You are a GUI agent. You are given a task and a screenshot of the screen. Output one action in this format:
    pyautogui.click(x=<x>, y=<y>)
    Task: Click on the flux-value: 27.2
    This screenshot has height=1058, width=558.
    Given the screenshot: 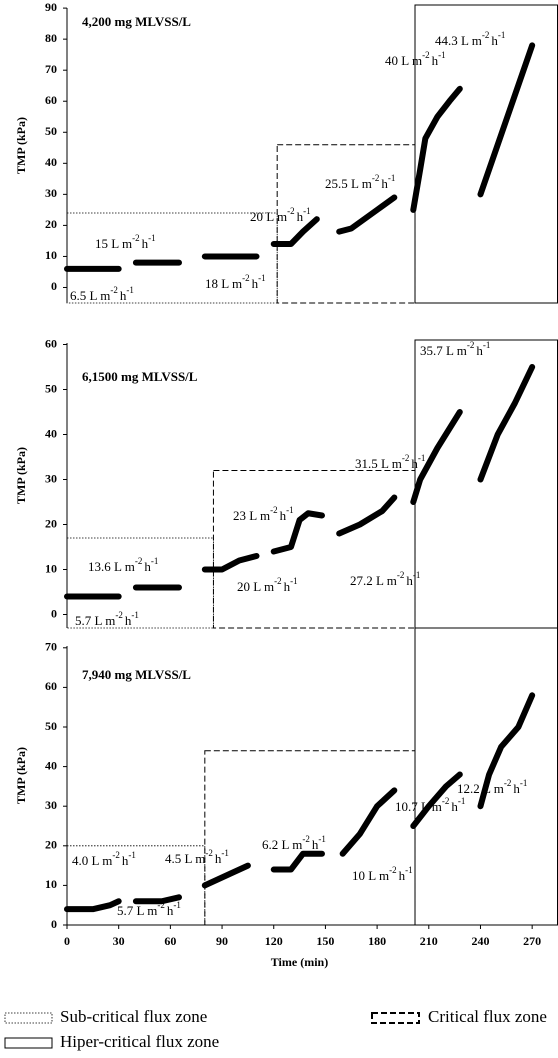 What is the action you would take?
    pyautogui.click(x=361, y=580)
    